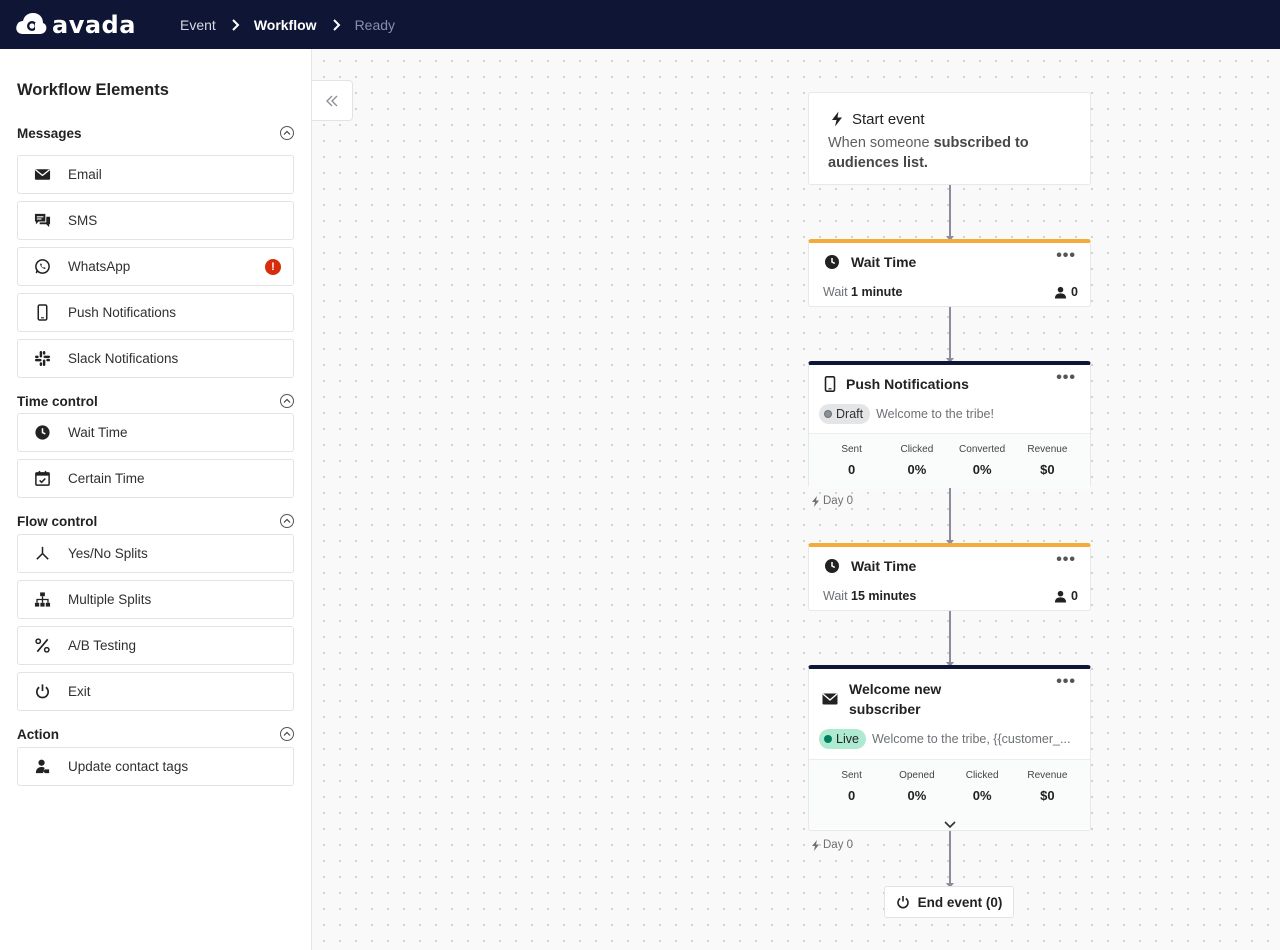 This screenshot has width=1280, height=950. What do you see at coordinates (847, 739) in the screenshot?
I see `status-badge-label: Live` at bounding box center [847, 739].